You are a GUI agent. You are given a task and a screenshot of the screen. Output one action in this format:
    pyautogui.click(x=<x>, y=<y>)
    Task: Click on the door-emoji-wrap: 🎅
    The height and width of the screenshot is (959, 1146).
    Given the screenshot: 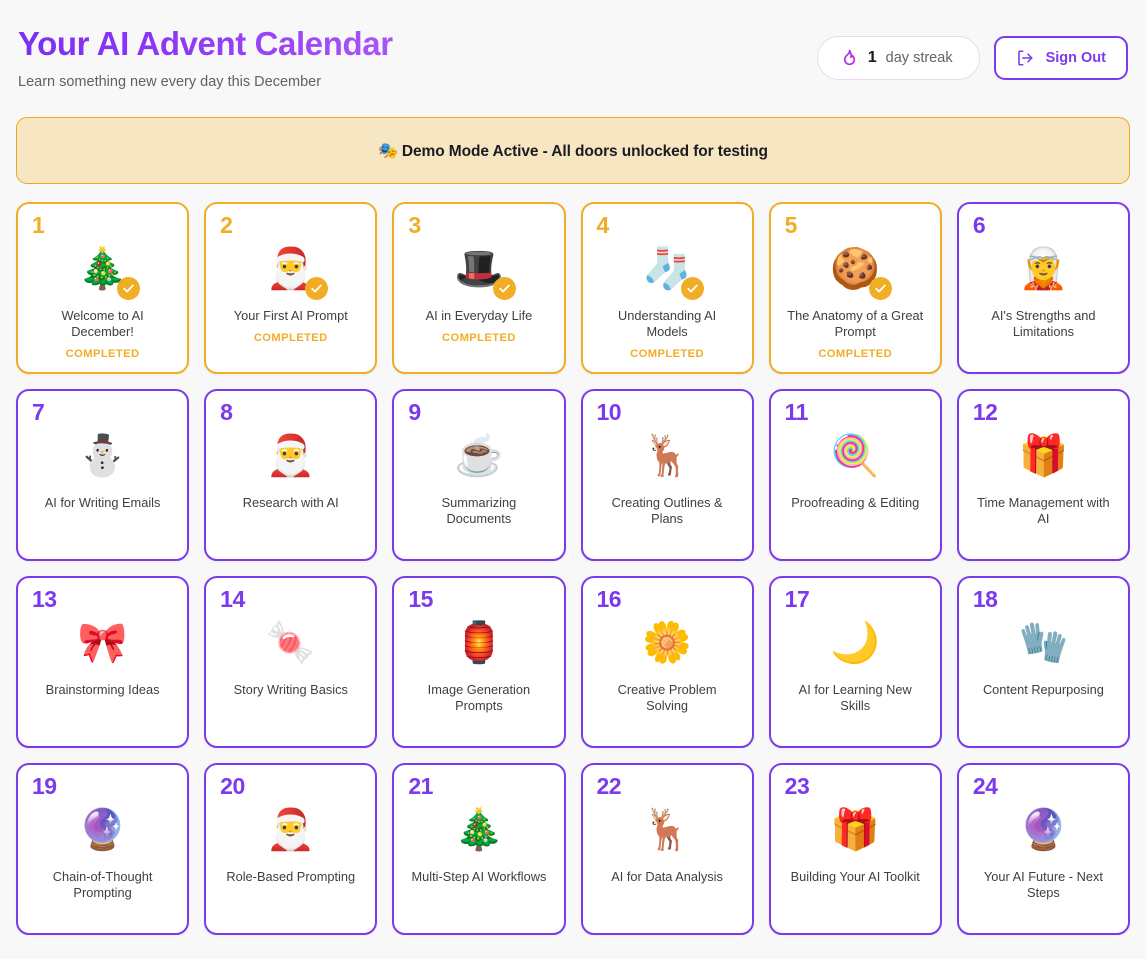 What is the action you would take?
    pyautogui.click(x=291, y=456)
    